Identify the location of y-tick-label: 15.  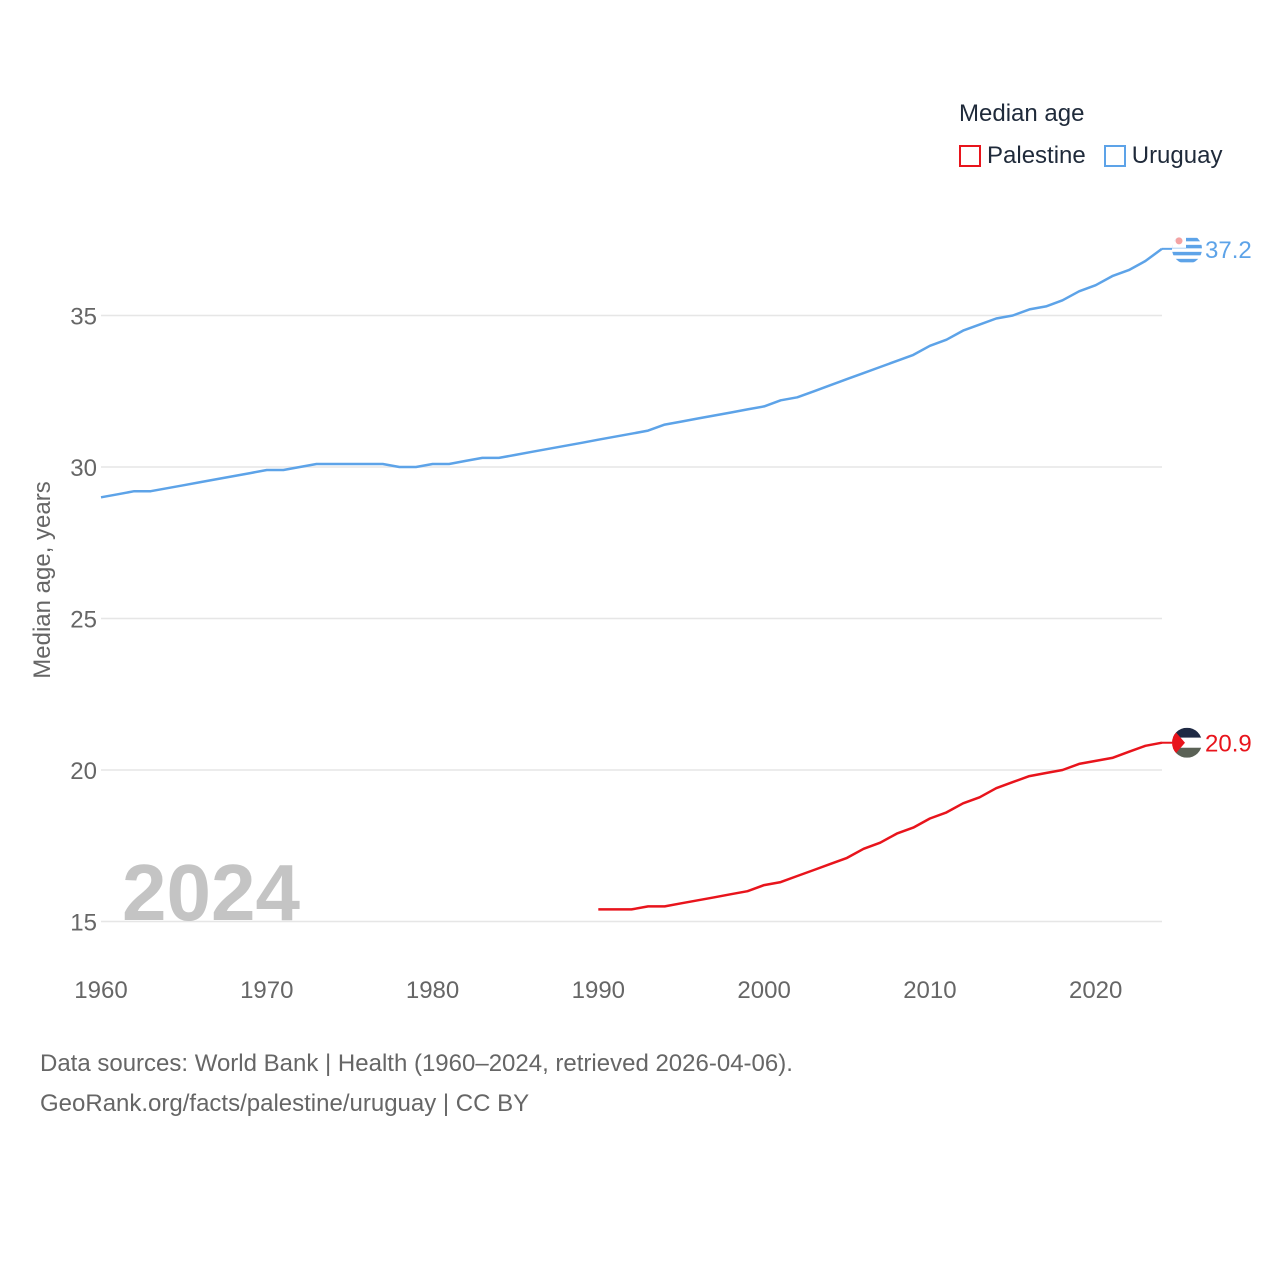
(83, 923).